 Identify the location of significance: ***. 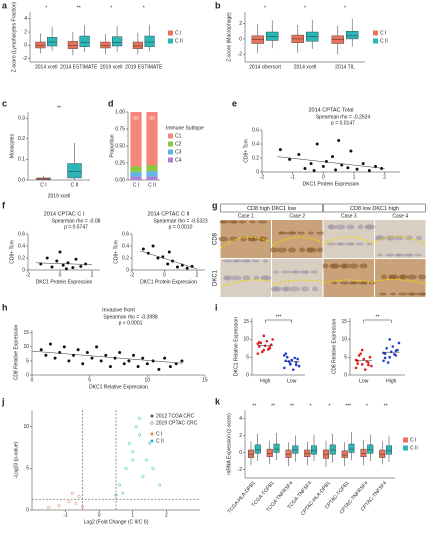
(348, 406).